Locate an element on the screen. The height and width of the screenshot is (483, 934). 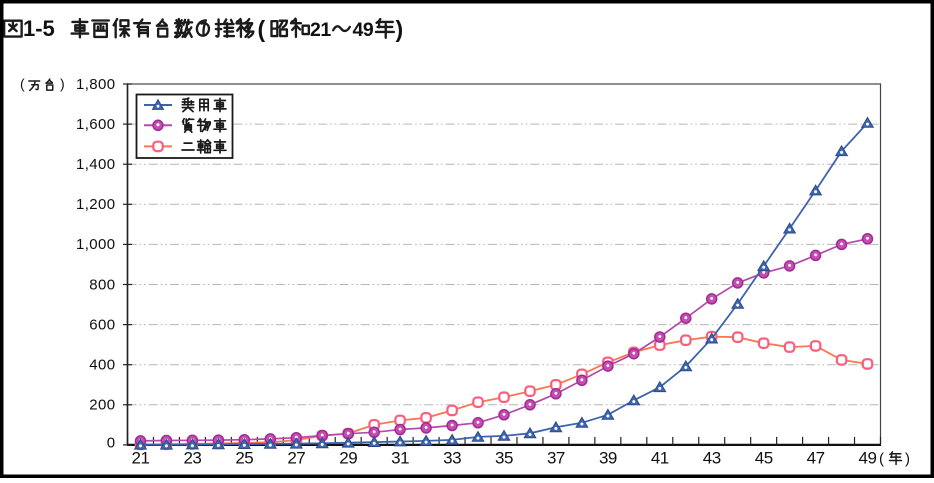
svg-text: 25 is located at coordinates (244, 458).